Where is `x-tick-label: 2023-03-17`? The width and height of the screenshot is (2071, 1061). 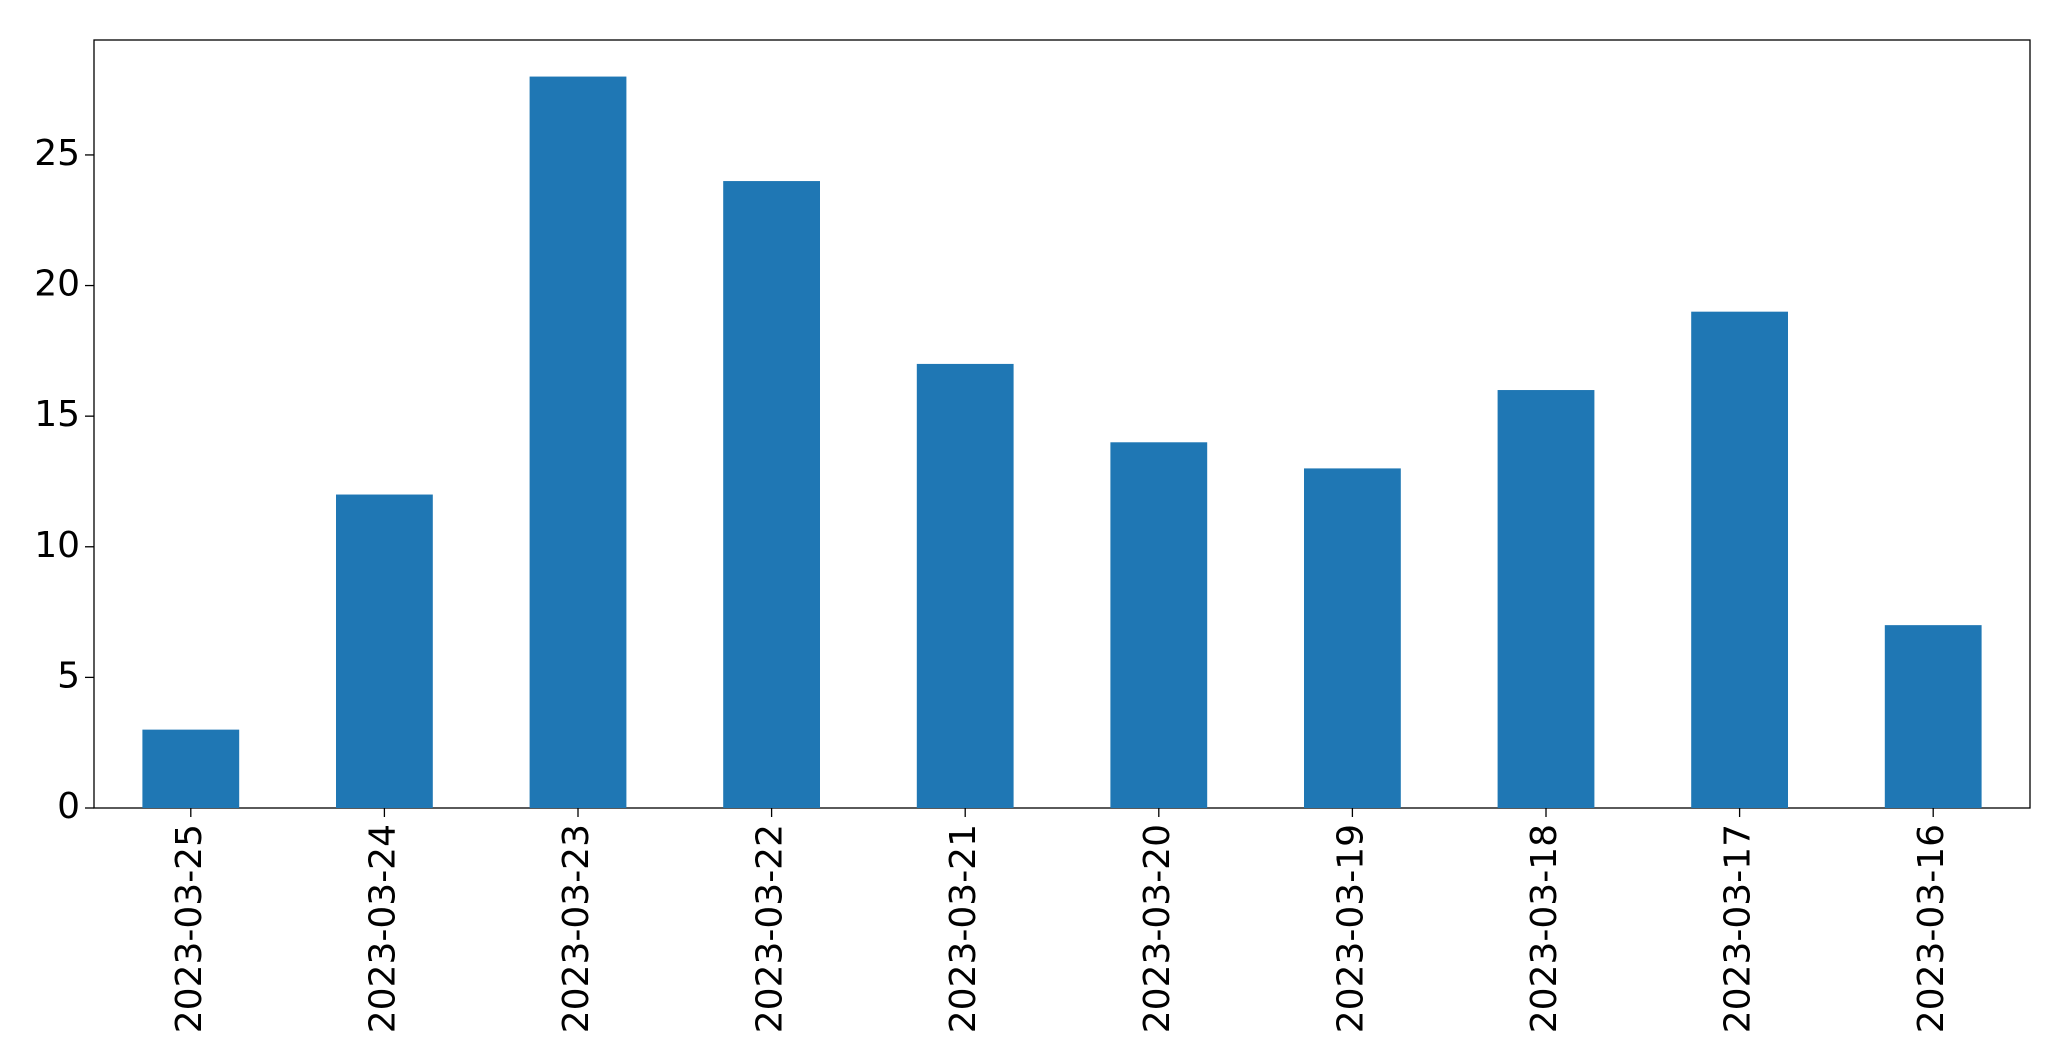
x-tick-label: 2023-03-17 is located at coordinates (1738, 928).